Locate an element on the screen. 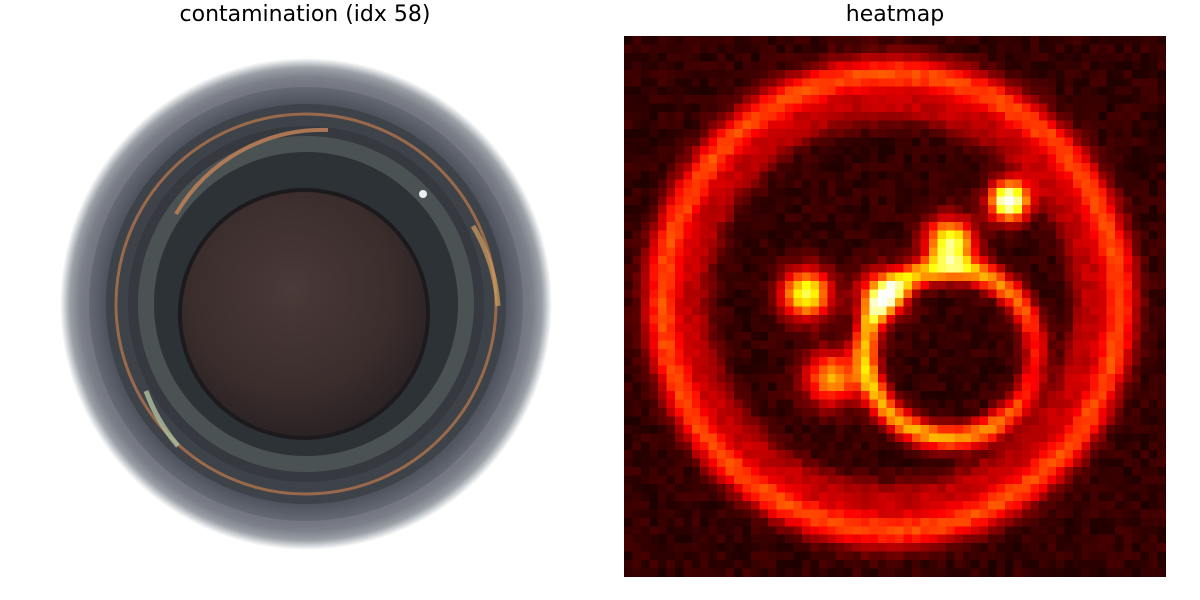 This screenshot has width=1200, height=600. right-panel-title: heatmap is located at coordinates (895, 14).